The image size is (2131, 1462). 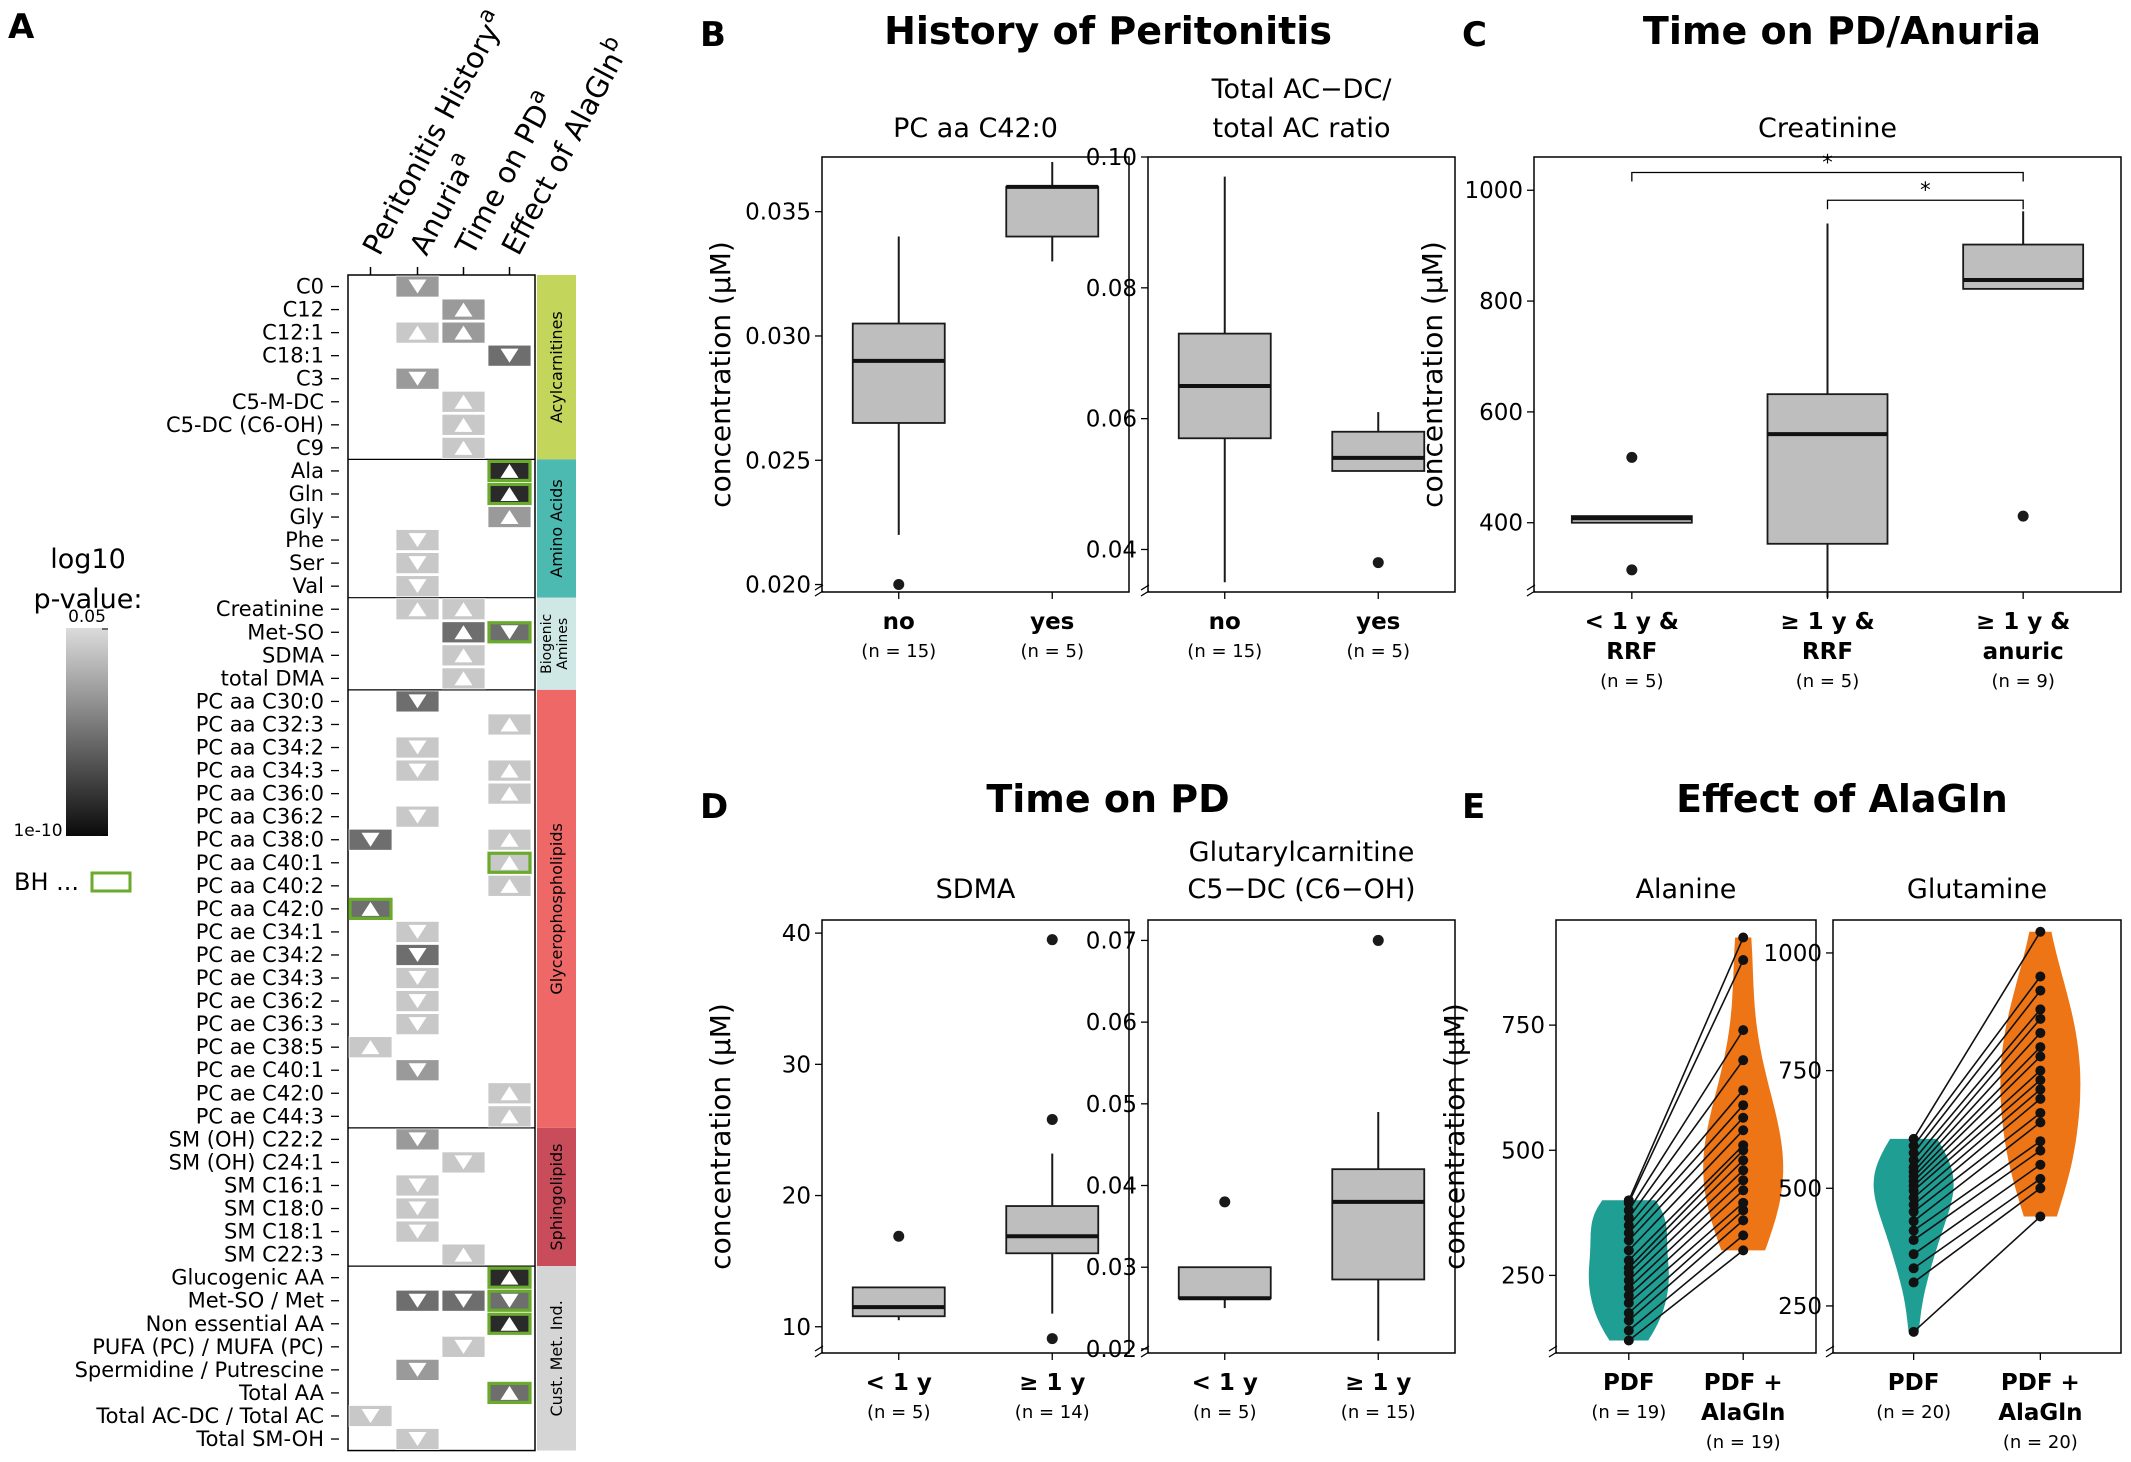 I want to click on subplot-title: Total AC−DC/, so click(x=1302, y=89).